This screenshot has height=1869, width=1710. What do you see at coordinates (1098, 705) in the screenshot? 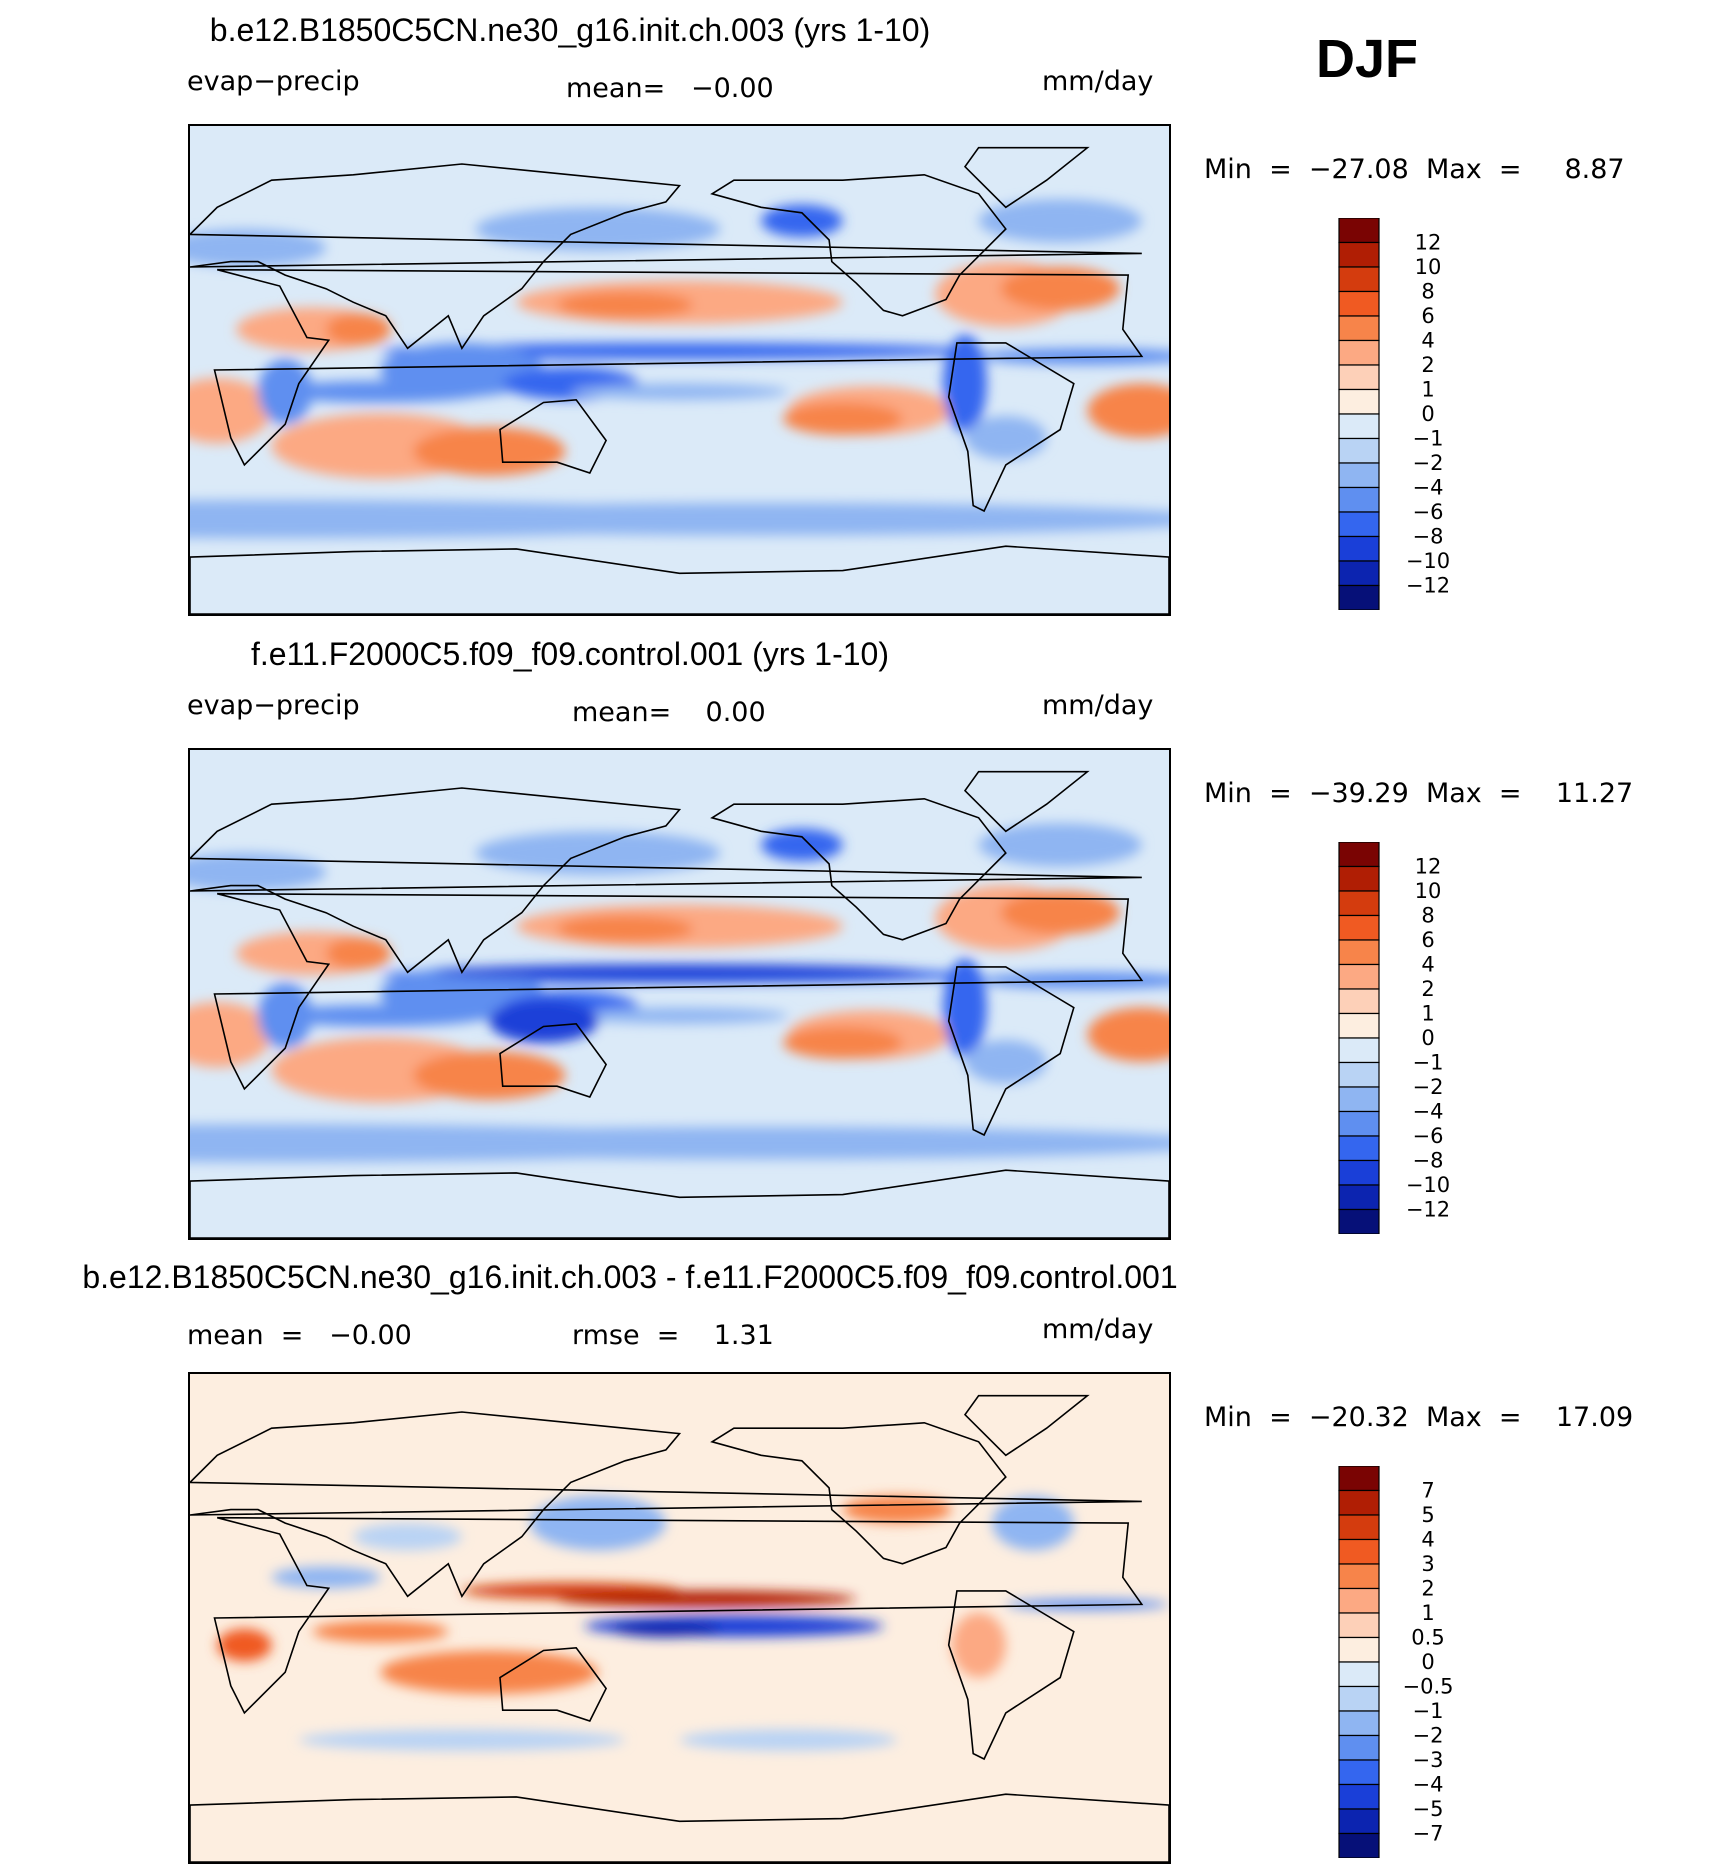
I see `panel-2-units-label: mm/day` at bounding box center [1098, 705].